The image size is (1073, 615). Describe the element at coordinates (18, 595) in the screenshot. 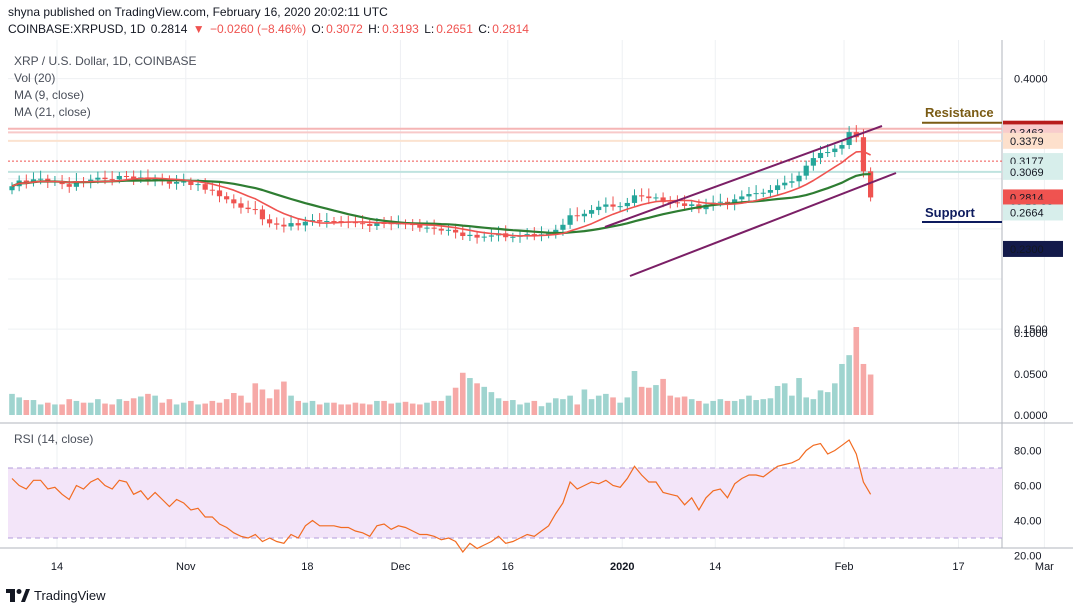

I see `tradingview-logo-icon` at that location.